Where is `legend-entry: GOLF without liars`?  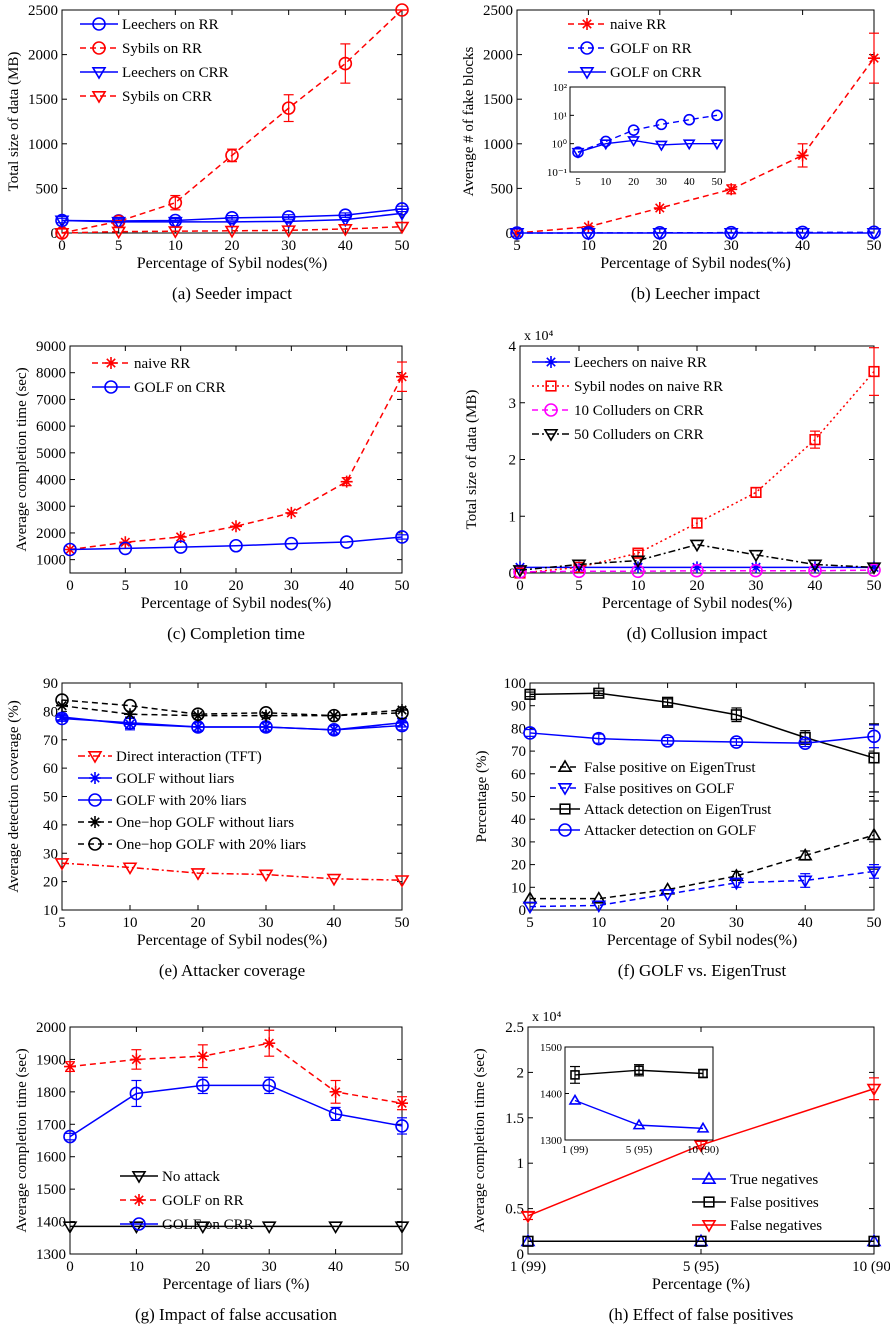 legend-entry: GOLF without liars is located at coordinates (175, 779).